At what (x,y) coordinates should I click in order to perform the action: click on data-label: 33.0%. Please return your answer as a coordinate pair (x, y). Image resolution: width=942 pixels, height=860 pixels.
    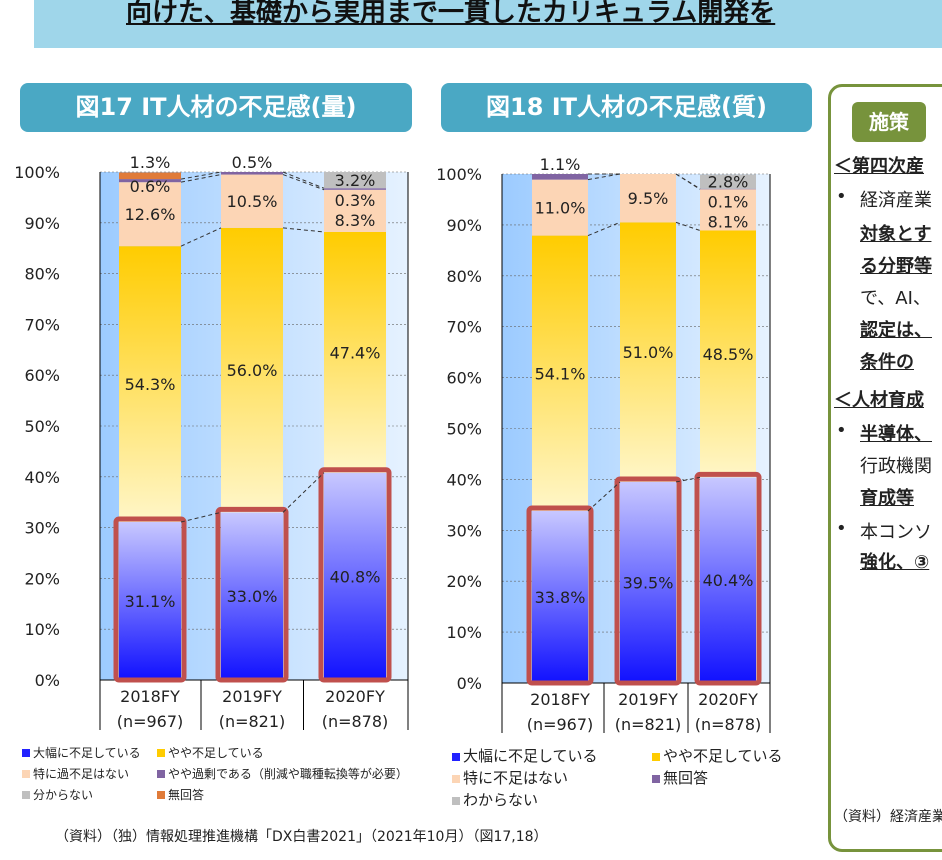
    Looking at the image, I should click on (252, 596).